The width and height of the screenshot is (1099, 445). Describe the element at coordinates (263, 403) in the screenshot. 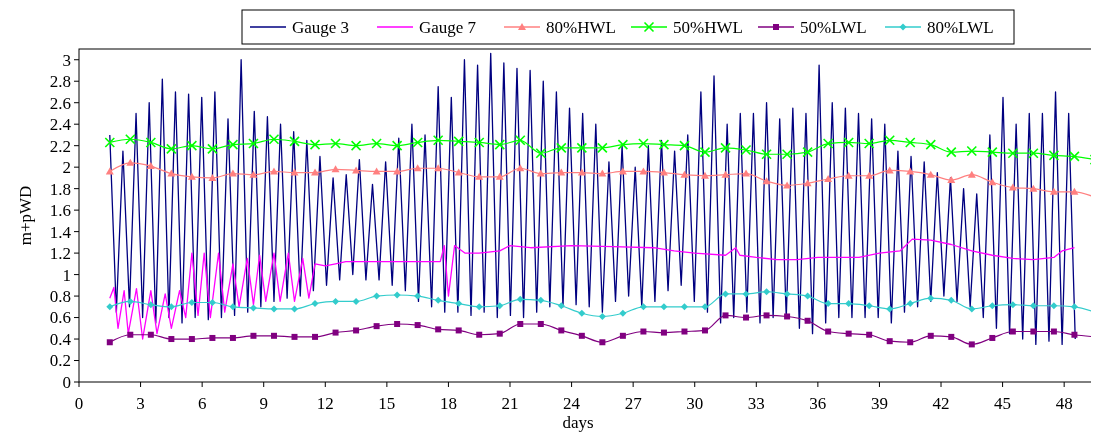

I see `x-tick-label: 9` at that location.